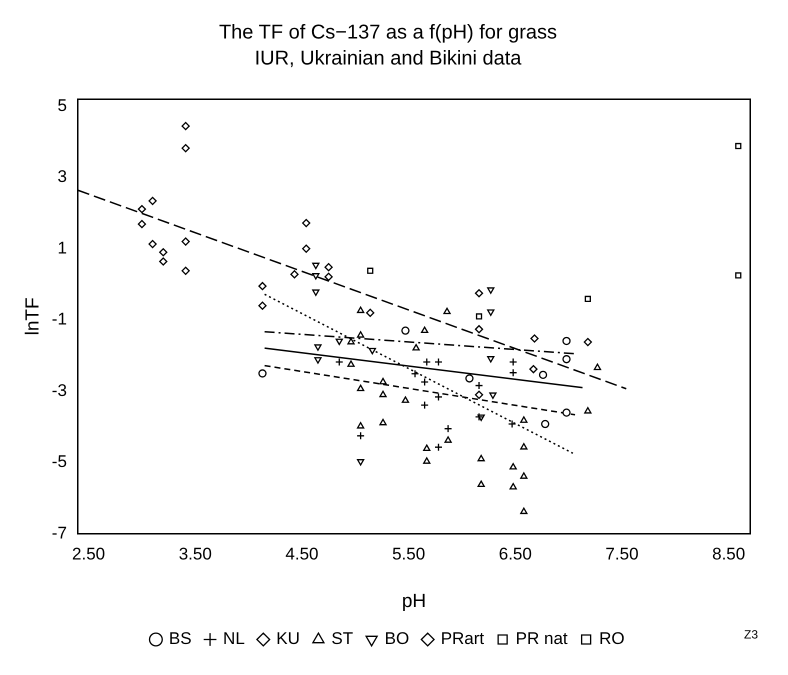 This screenshot has height=675, width=788. Describe the element at coordinates (59, 390) in the screenshot. I see `y-tick-label: -3` at that location.